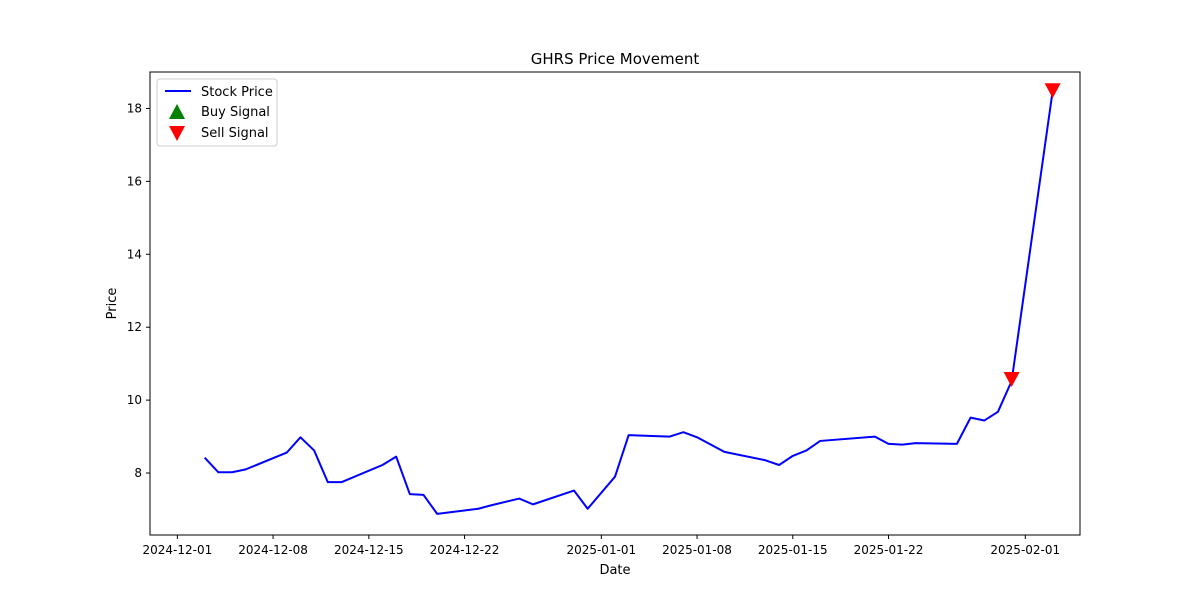 The height and width of the screenshot is (600, 1200). What do you see at coordinates (601, 550) in the screenshot?
I see `x-tick-label: 2025-01-01` at bounding box center [601, 550].